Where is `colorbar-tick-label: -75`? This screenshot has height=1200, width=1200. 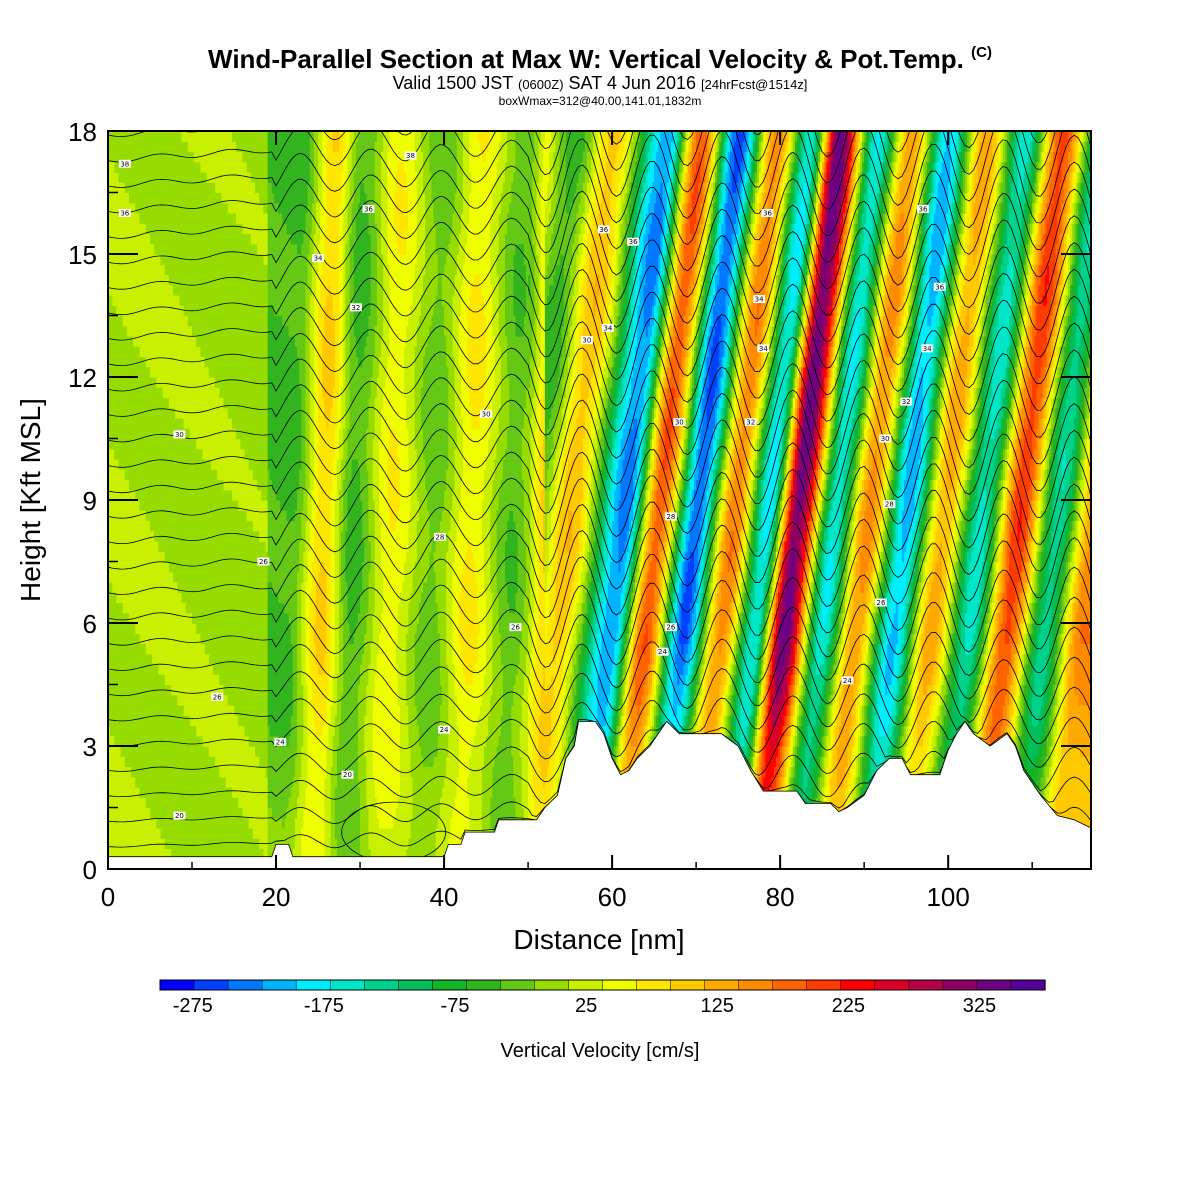
colorbar-tick-label: -75 is located at coordinates (455, 1006).